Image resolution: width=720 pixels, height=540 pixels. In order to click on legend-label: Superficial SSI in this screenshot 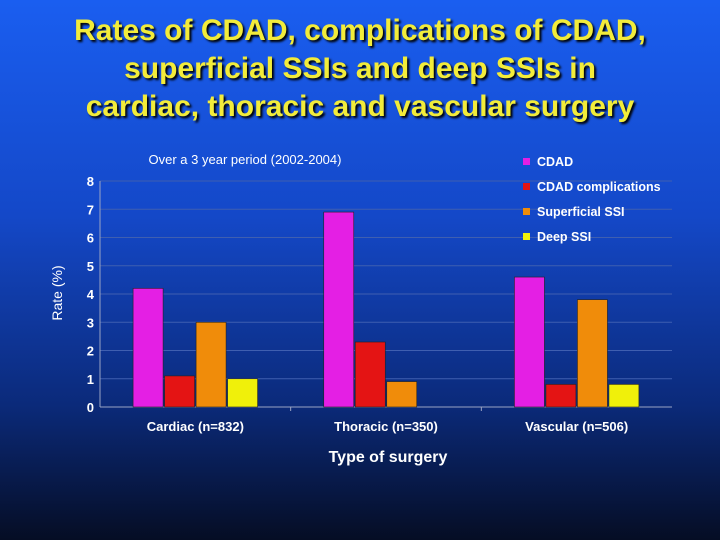, I will do `click(581, 212)`.